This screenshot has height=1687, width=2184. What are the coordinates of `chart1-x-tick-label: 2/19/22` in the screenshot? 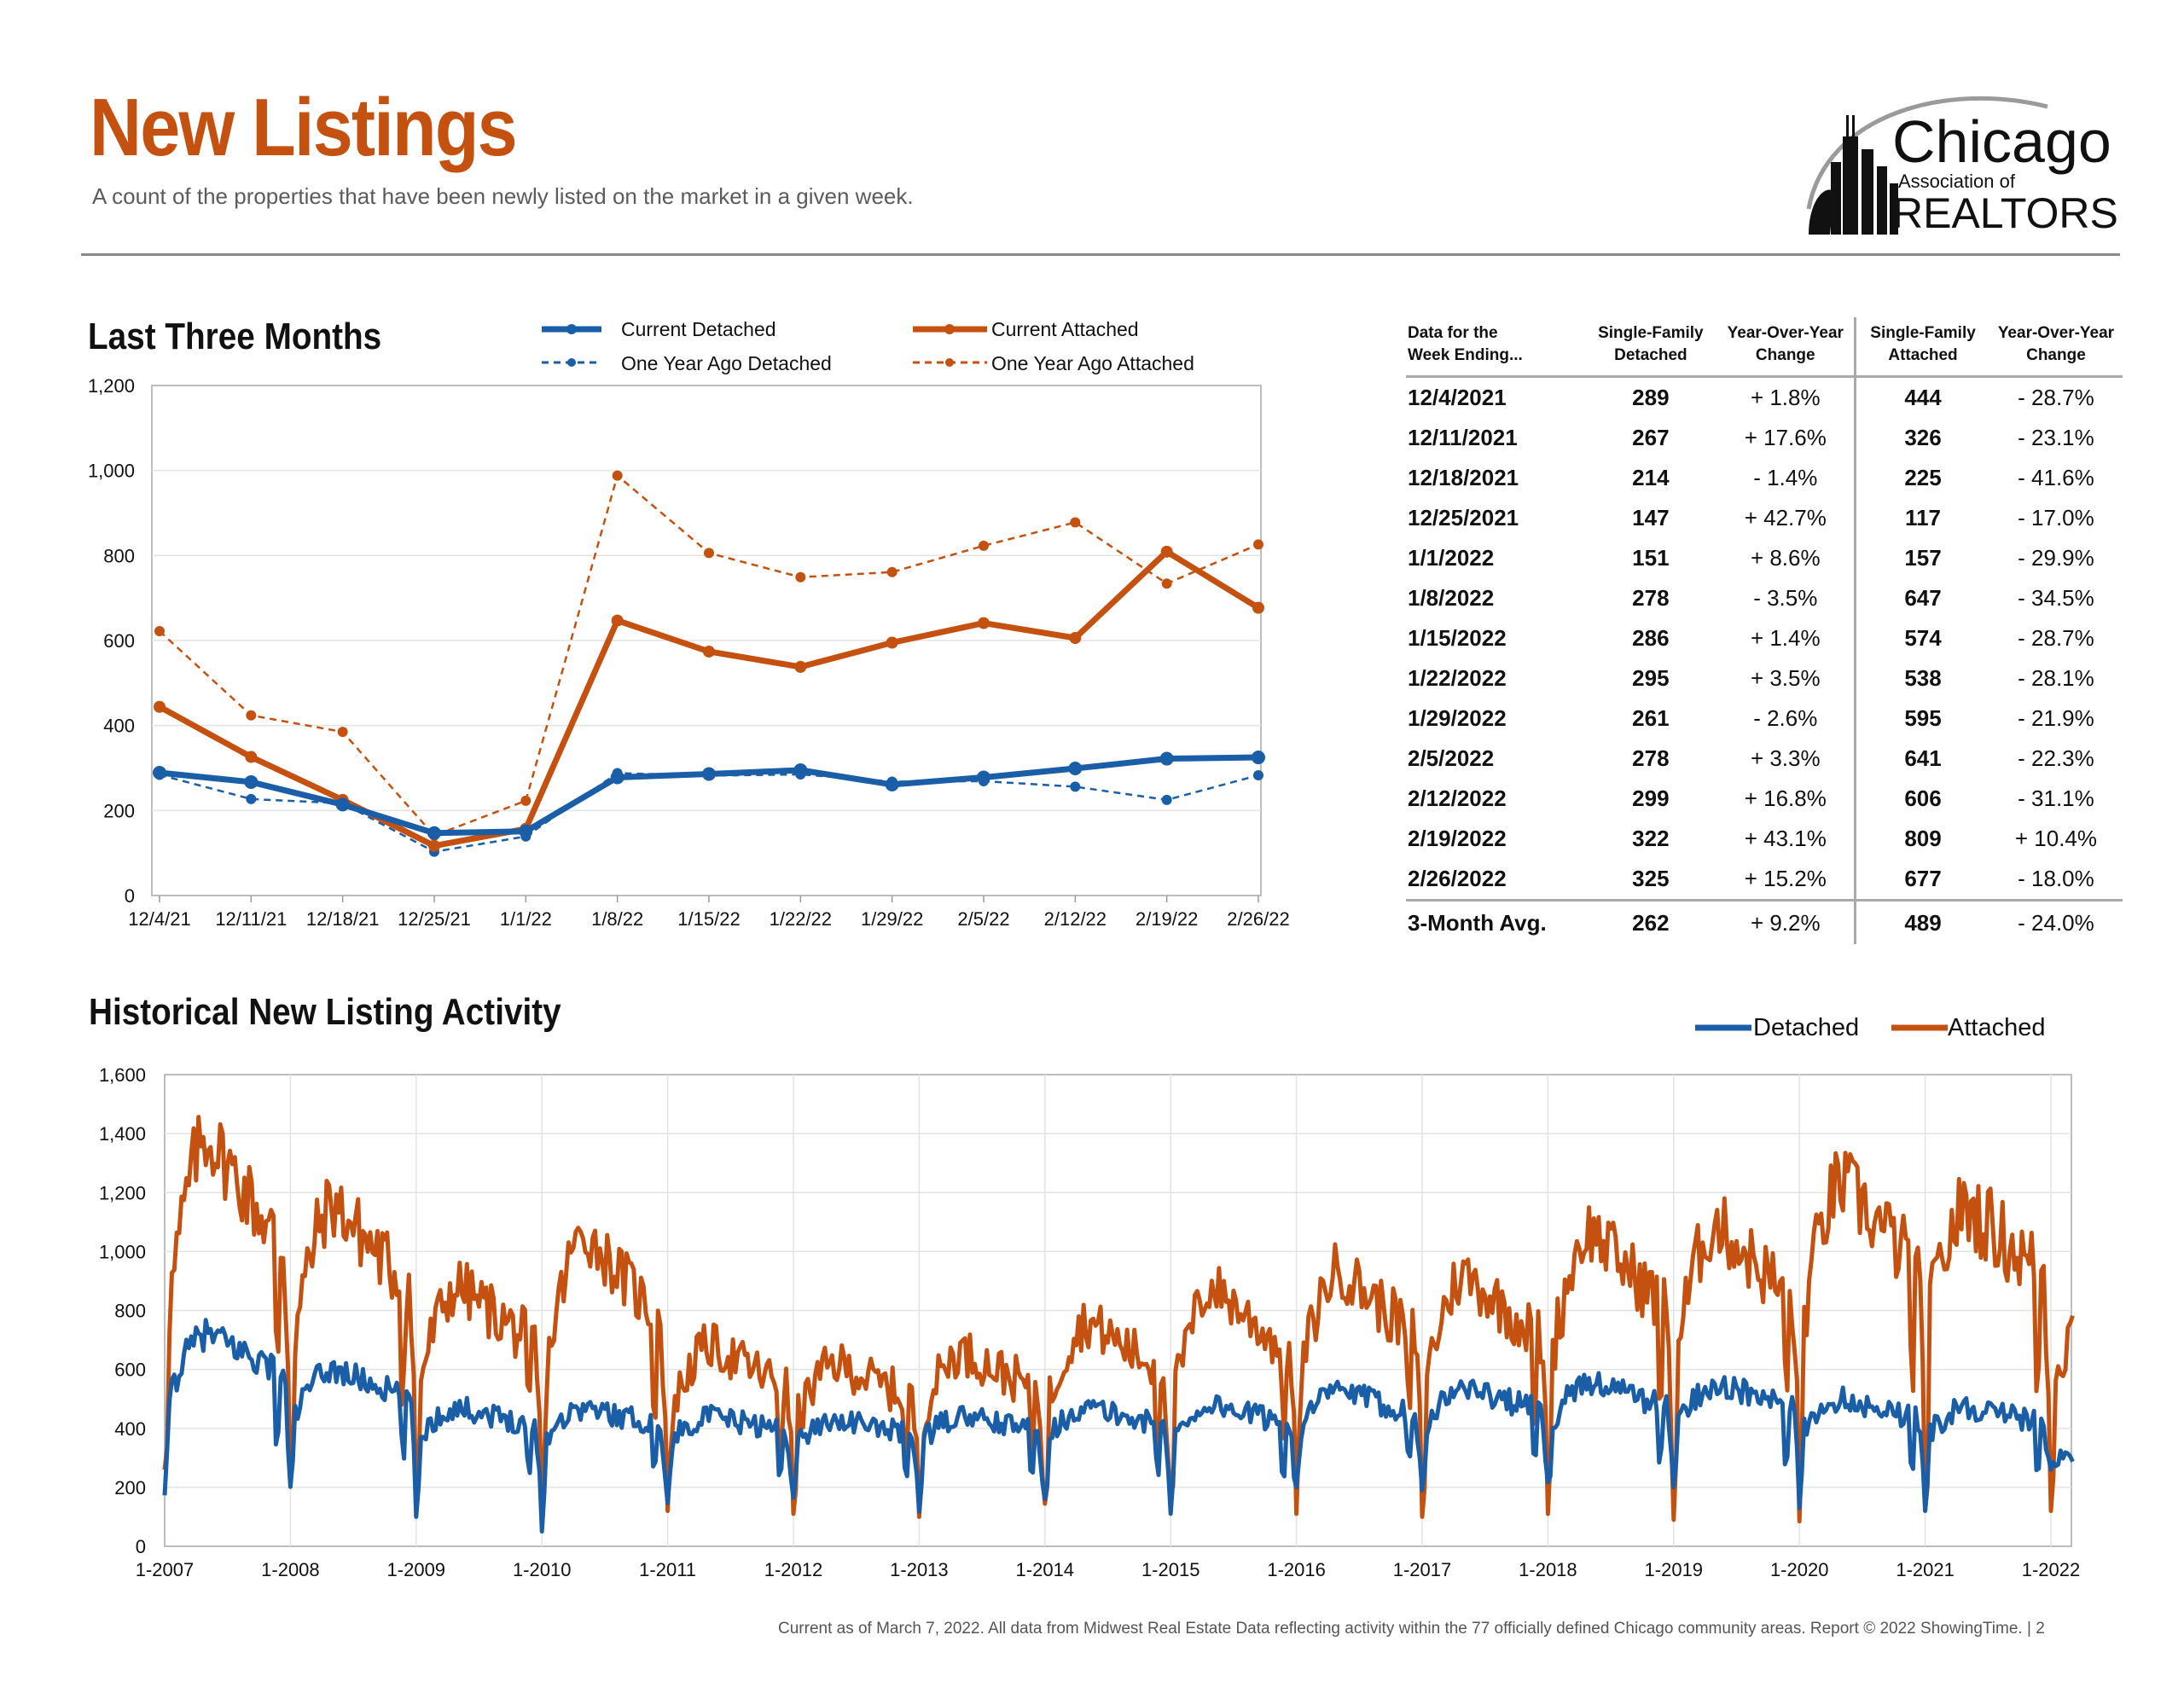 It's located at (1167, 919).